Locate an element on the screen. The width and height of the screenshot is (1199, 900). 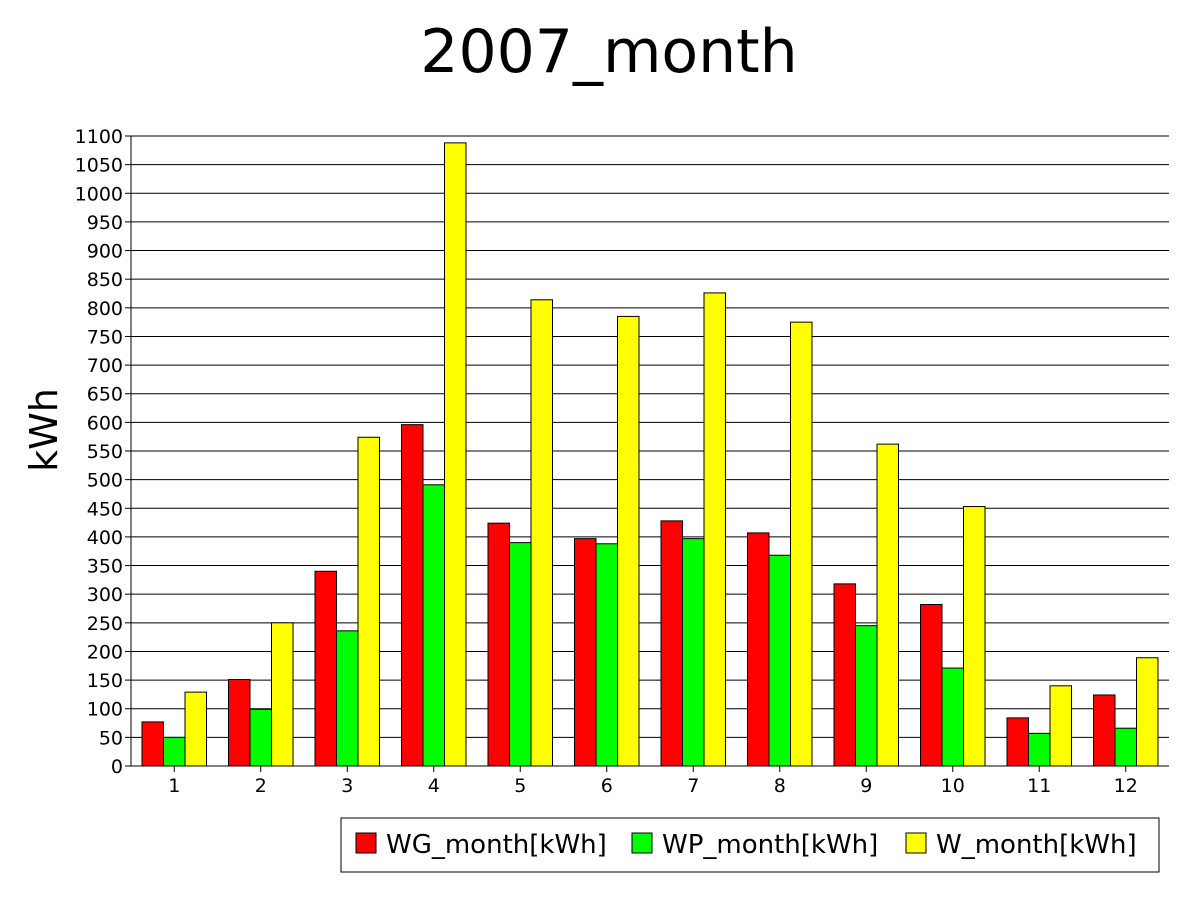
y-tick-label: 1000 is located at coordinates (99, 194).